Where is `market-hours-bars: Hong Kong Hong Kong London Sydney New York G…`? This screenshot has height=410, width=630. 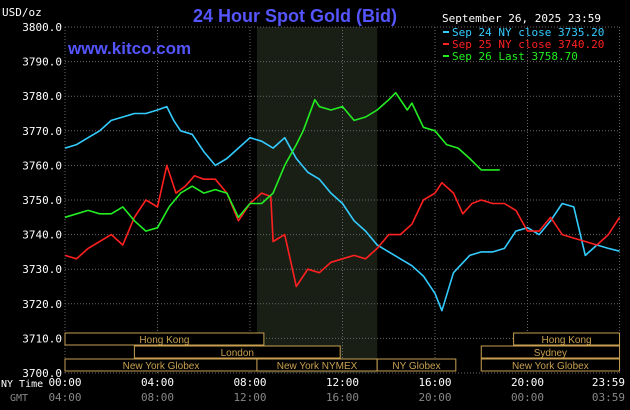 market-hours-bars: Hong Kong Hong Kong London Sydney New York G… is located at coordinates (342, 352).